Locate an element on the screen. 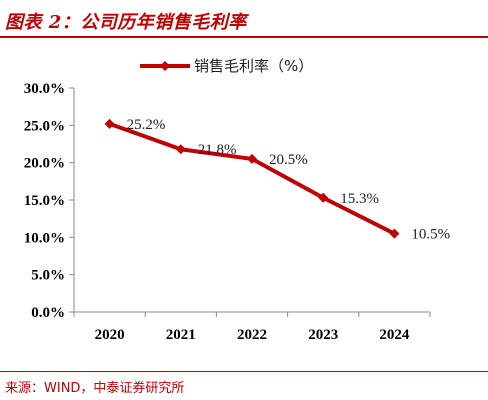  x-tick-label: 2022 is located at coordinates (252, 335).